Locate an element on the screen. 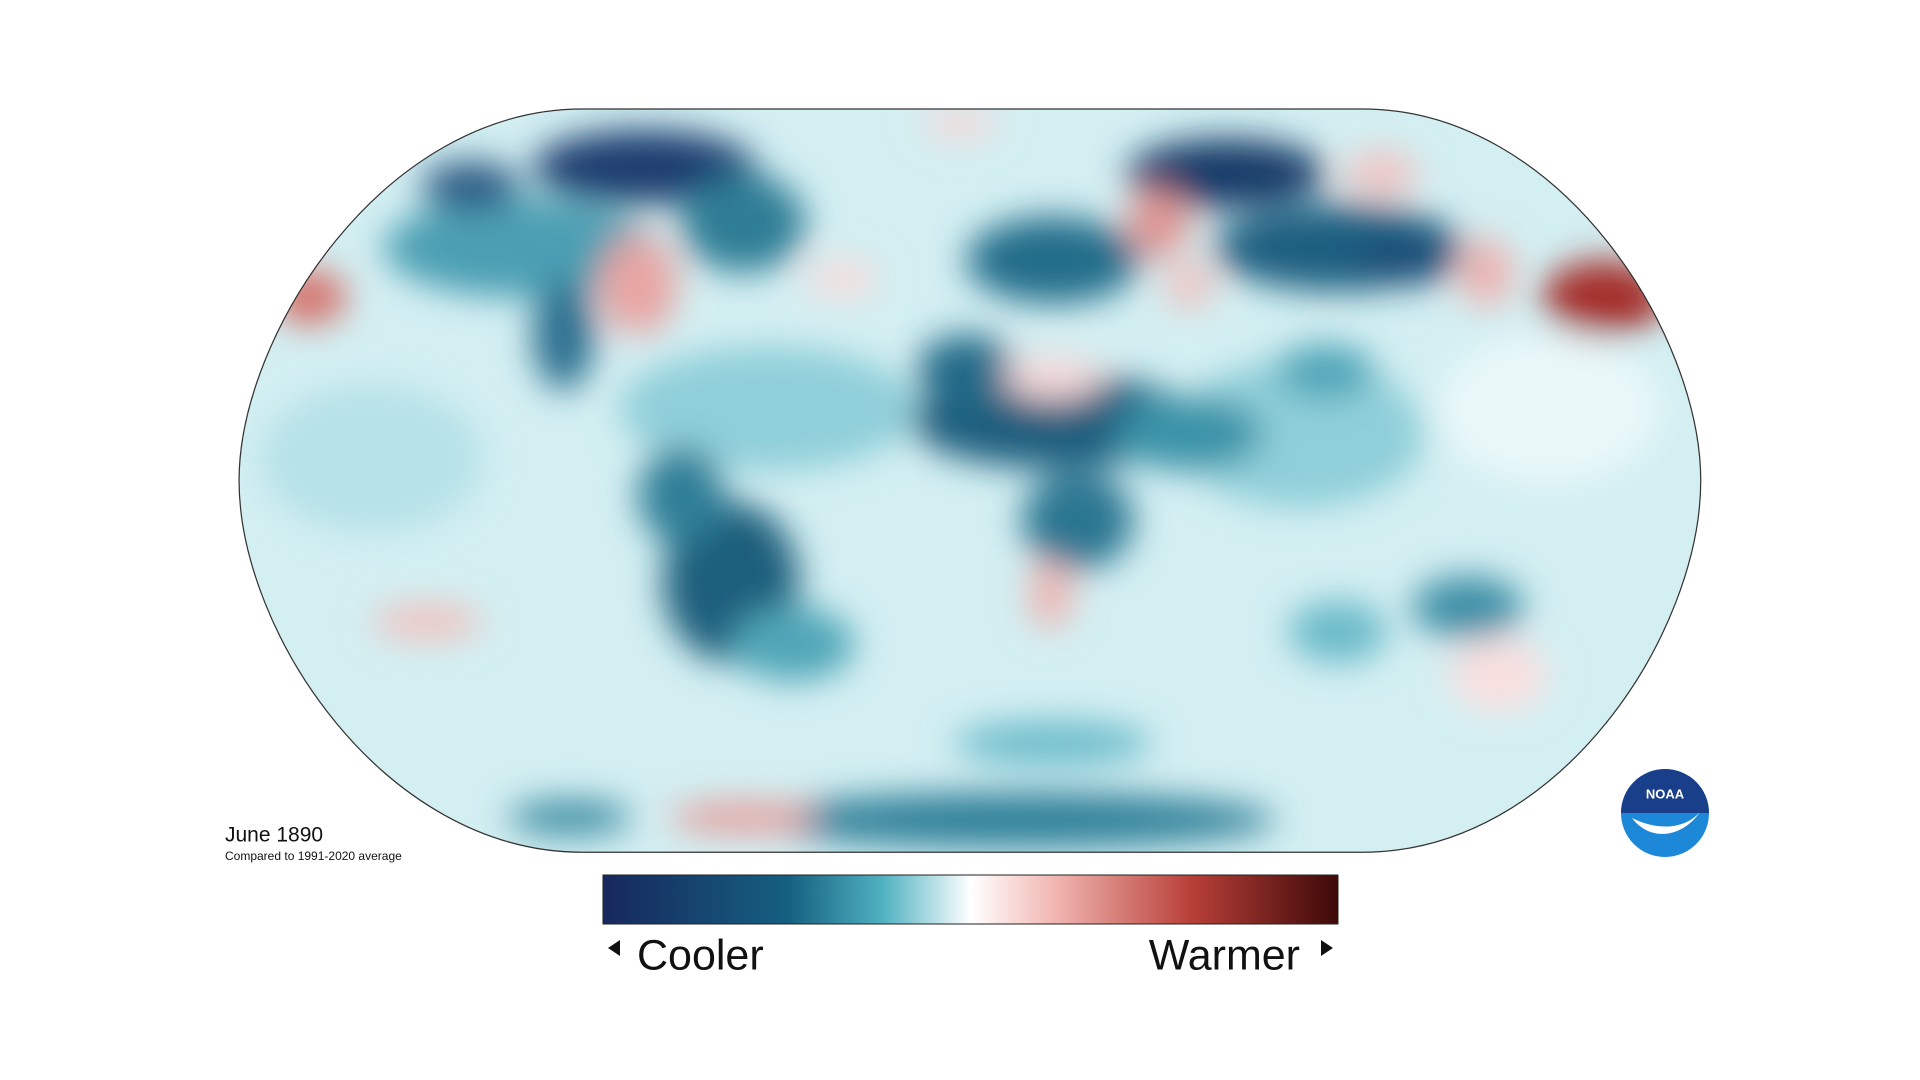  map-subtitle: Compared to 1991-2020 average is located at coordinates (313, 856).